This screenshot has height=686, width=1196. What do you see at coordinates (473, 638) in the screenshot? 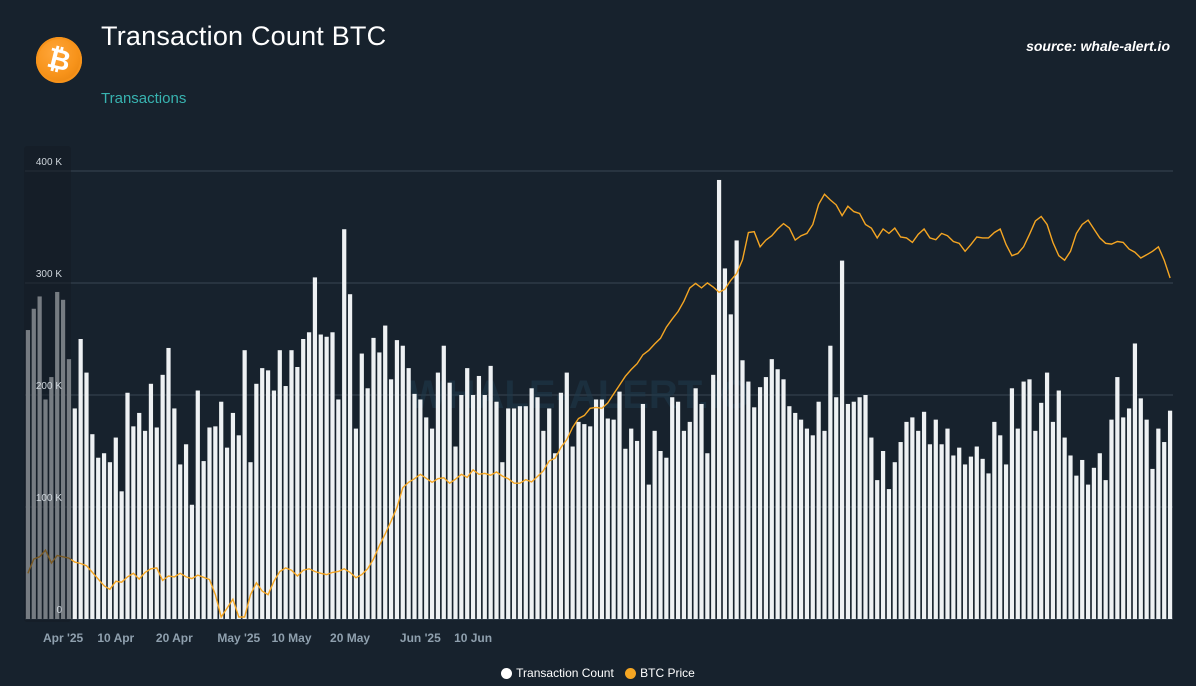
I see `x-tick-label-7: 10 Jun` at bounding box center [473, 638].